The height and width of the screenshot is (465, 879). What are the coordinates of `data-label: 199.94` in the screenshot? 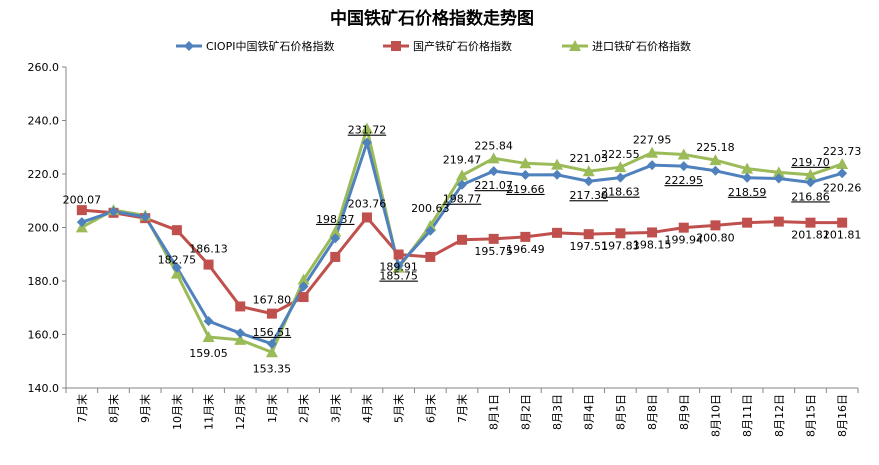 It's located at (684, 240).